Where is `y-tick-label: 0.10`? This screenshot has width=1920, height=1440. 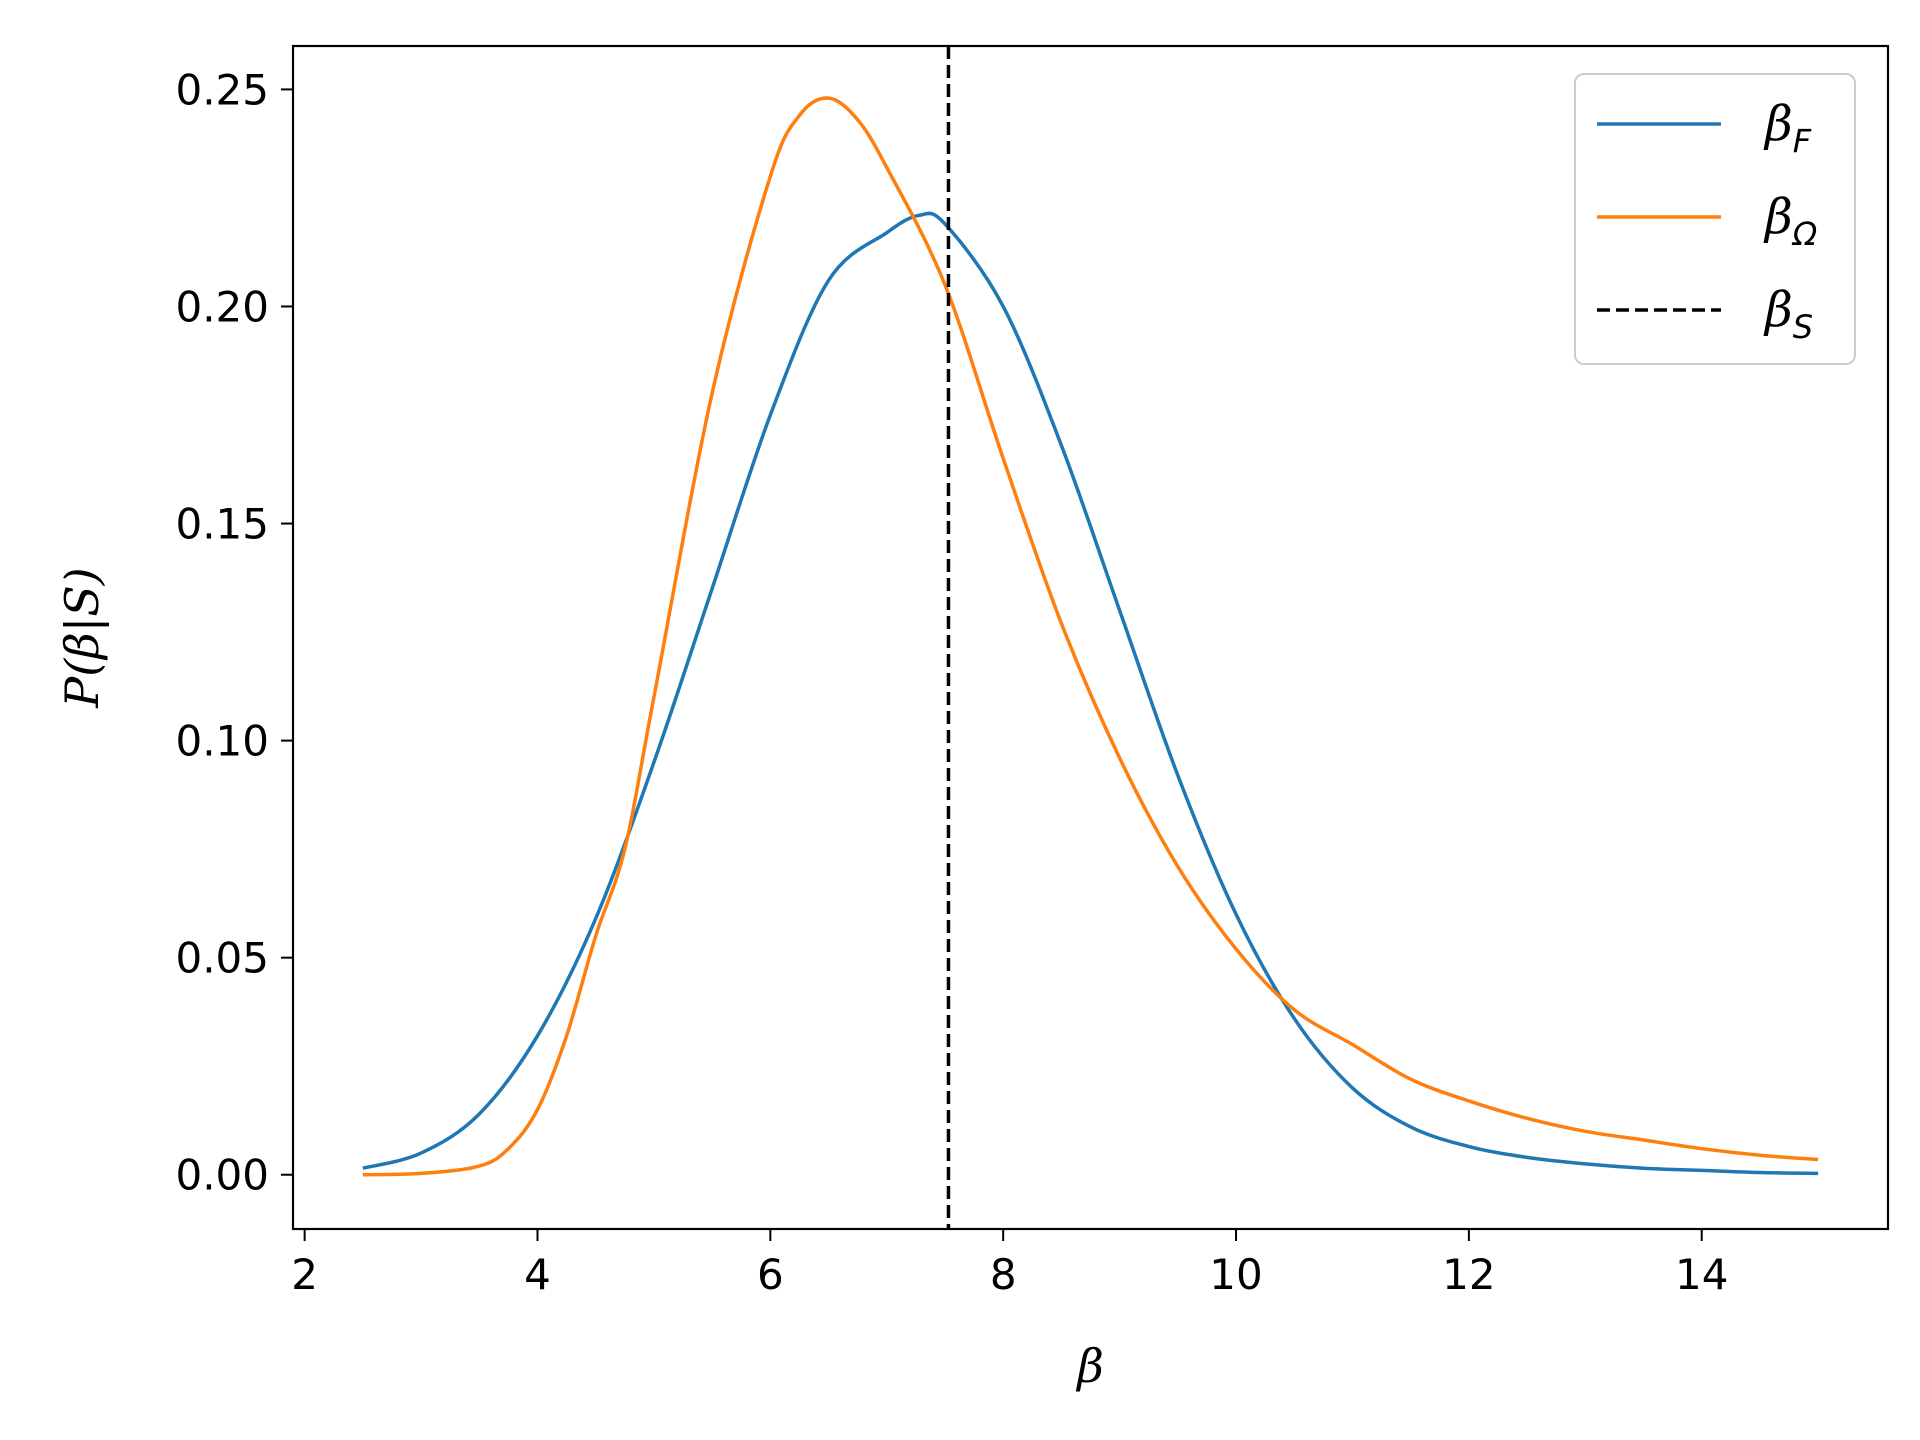
y-tick-label: 0.10 is located at coordinates (222, 741).